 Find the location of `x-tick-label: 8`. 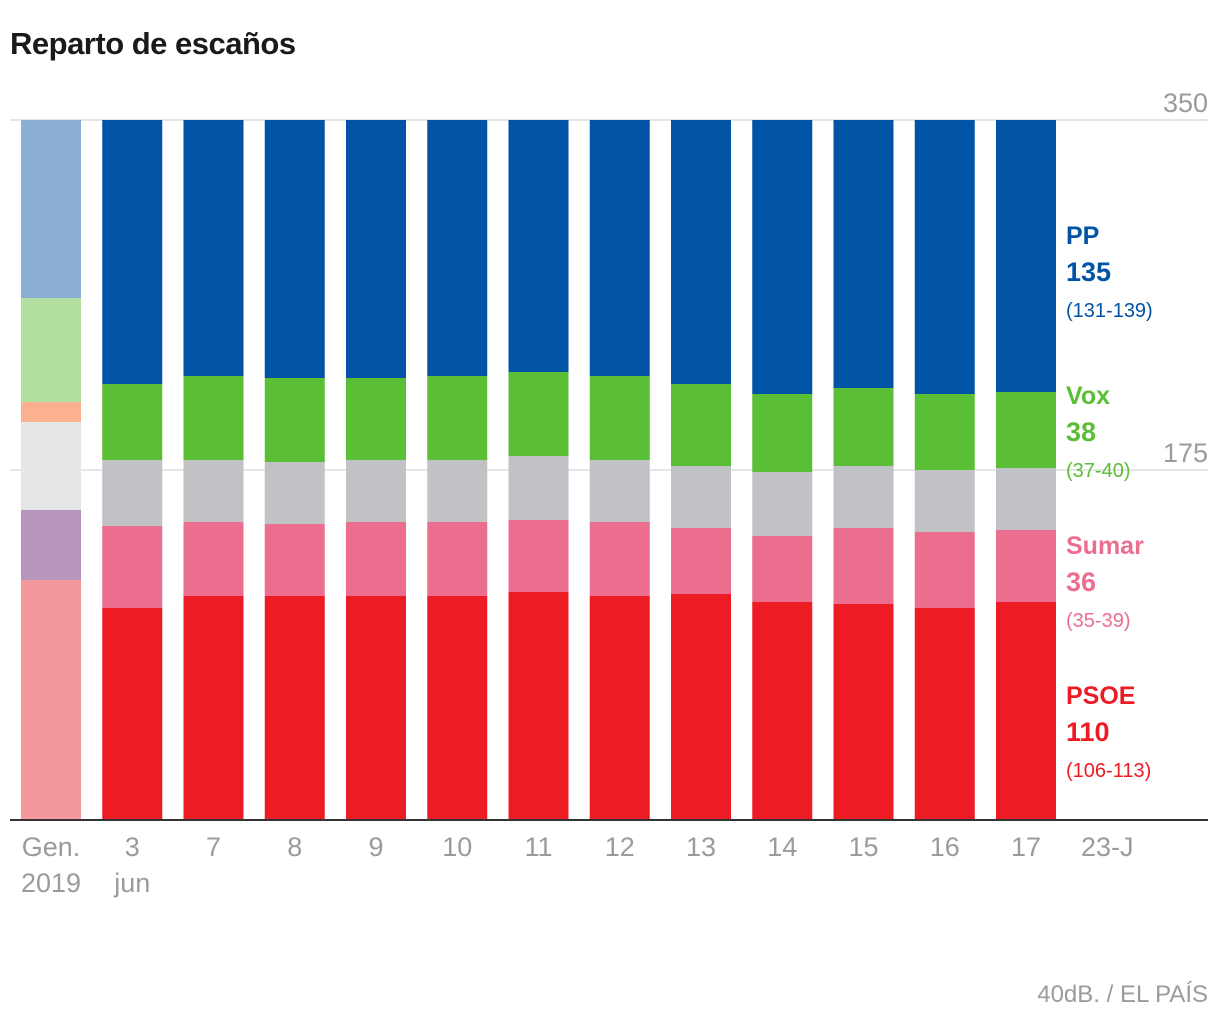

x-tick-label: 8 is located at coordinates (294, 847).